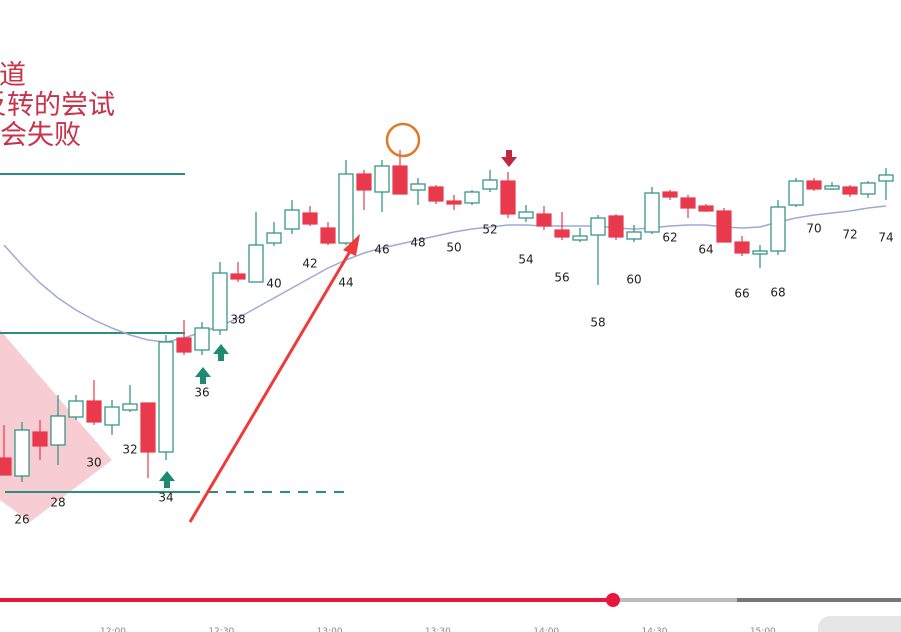 This screenshot has width=901, height=632. What do you see at coordinates (21, 520) in the screenshot?
I see `bar-label: 26` at bounding box center [21, 520].